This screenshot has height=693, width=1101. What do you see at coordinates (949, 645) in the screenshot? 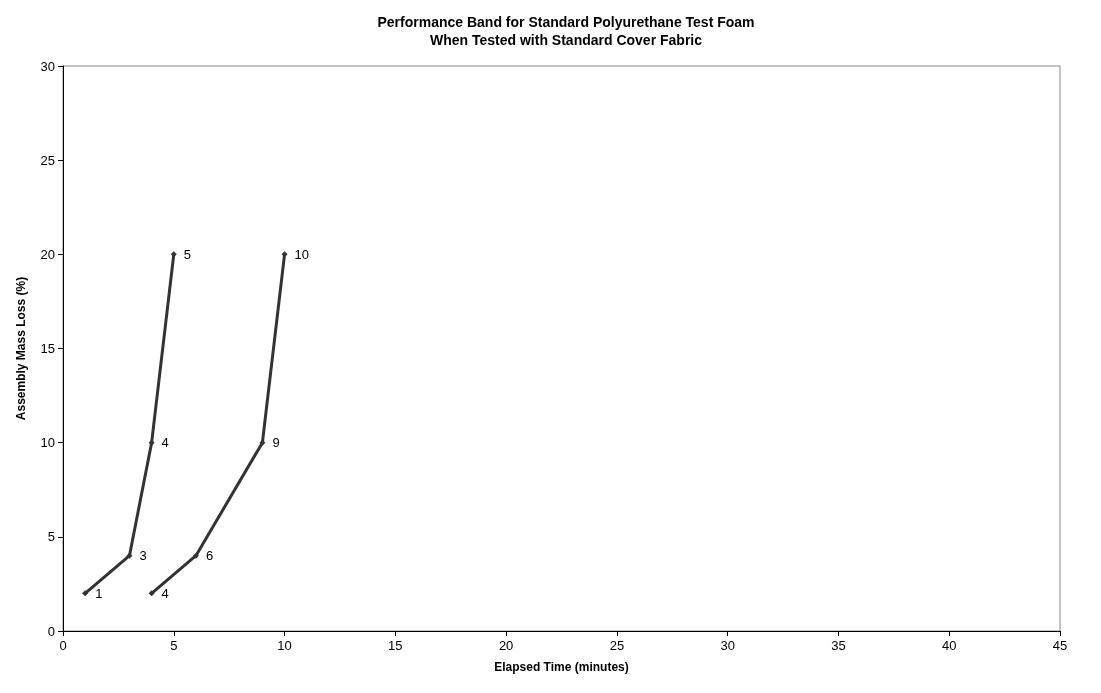
I see `x-tick-label: 40` at bounding box center [949, 645].